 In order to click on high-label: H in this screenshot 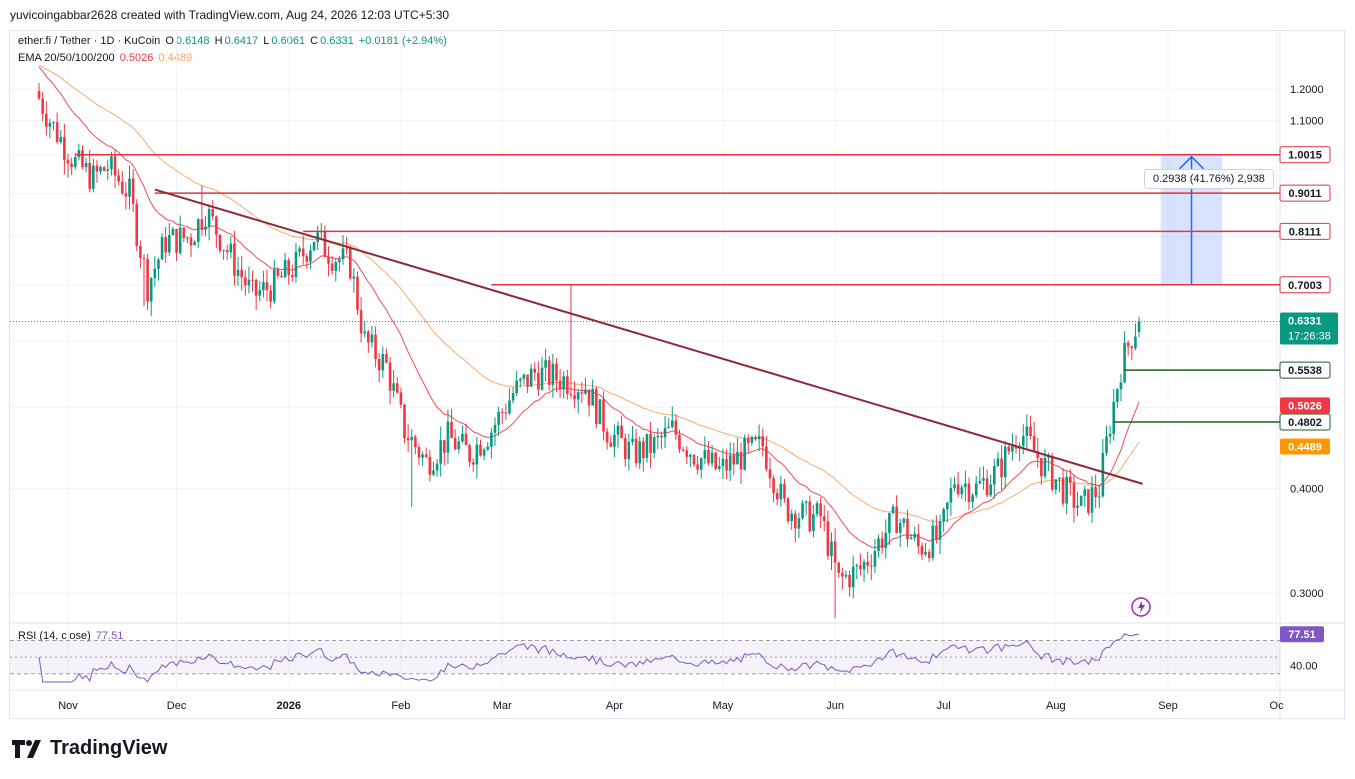, I will do `click(218, 41)`.